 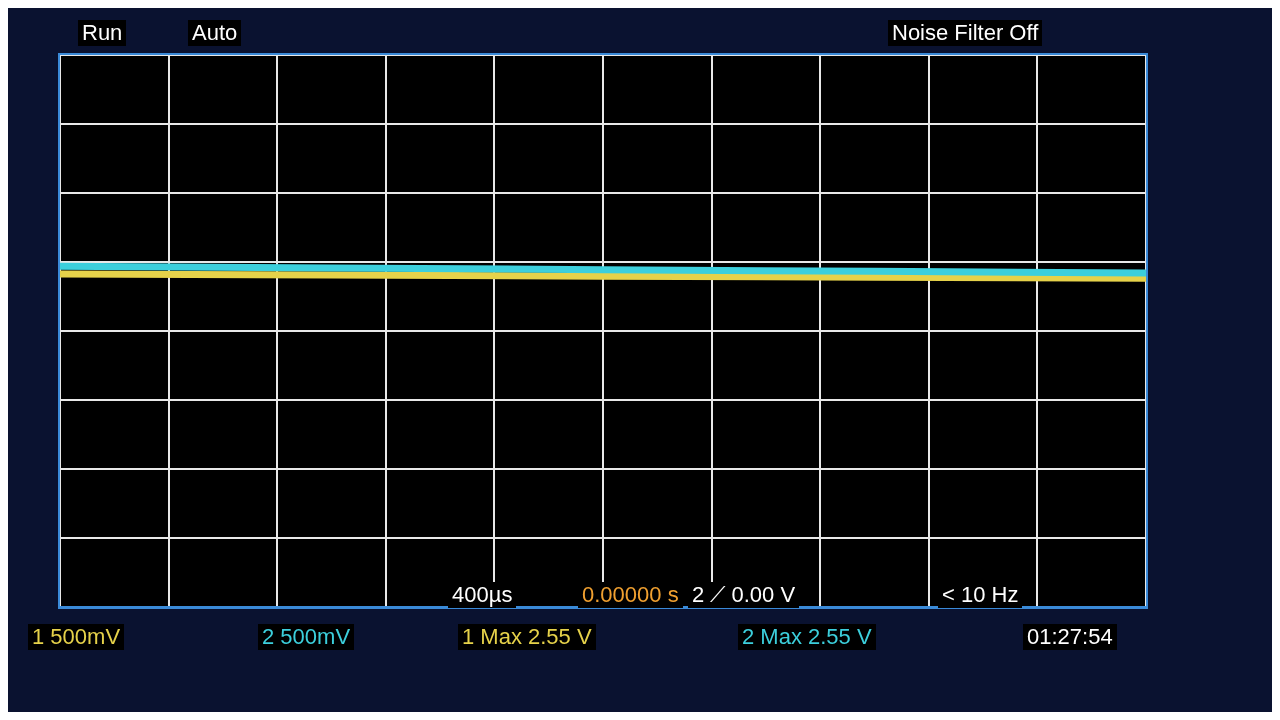 I want to click on text: Auto, so click(x=215, y=33).